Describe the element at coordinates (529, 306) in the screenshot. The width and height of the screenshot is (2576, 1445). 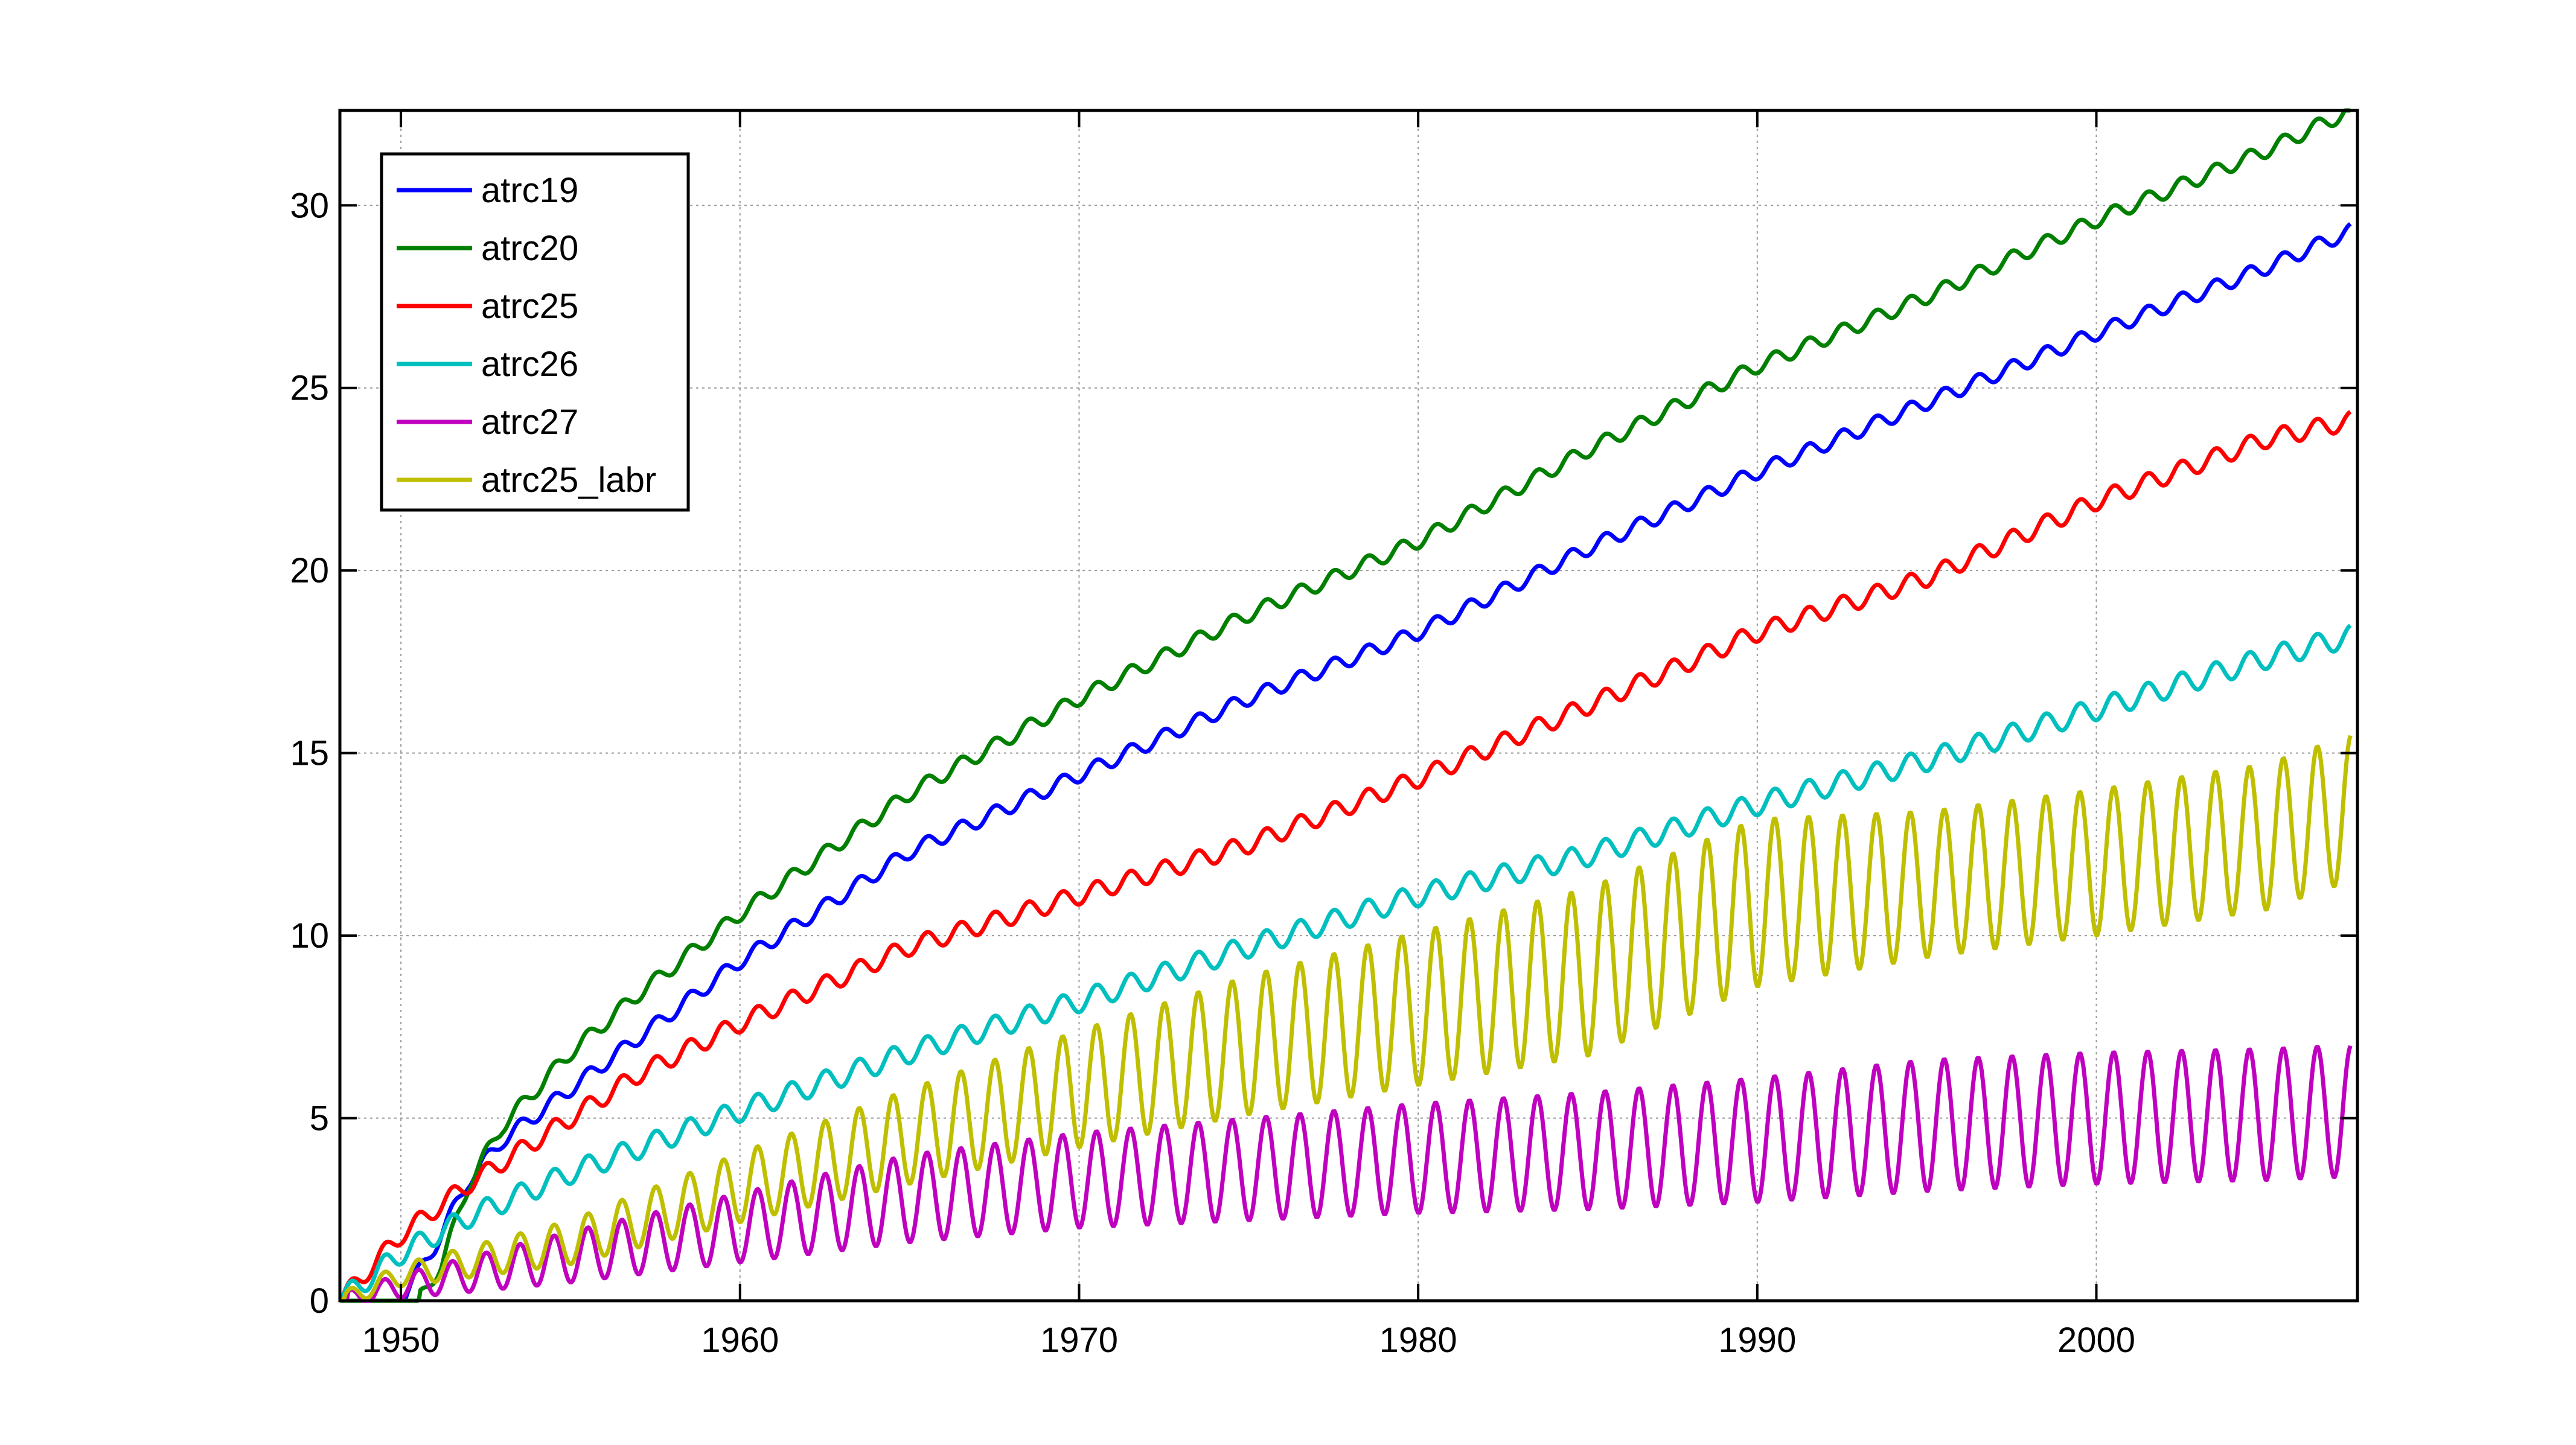
I see `legend-label: atrc25` at that location.